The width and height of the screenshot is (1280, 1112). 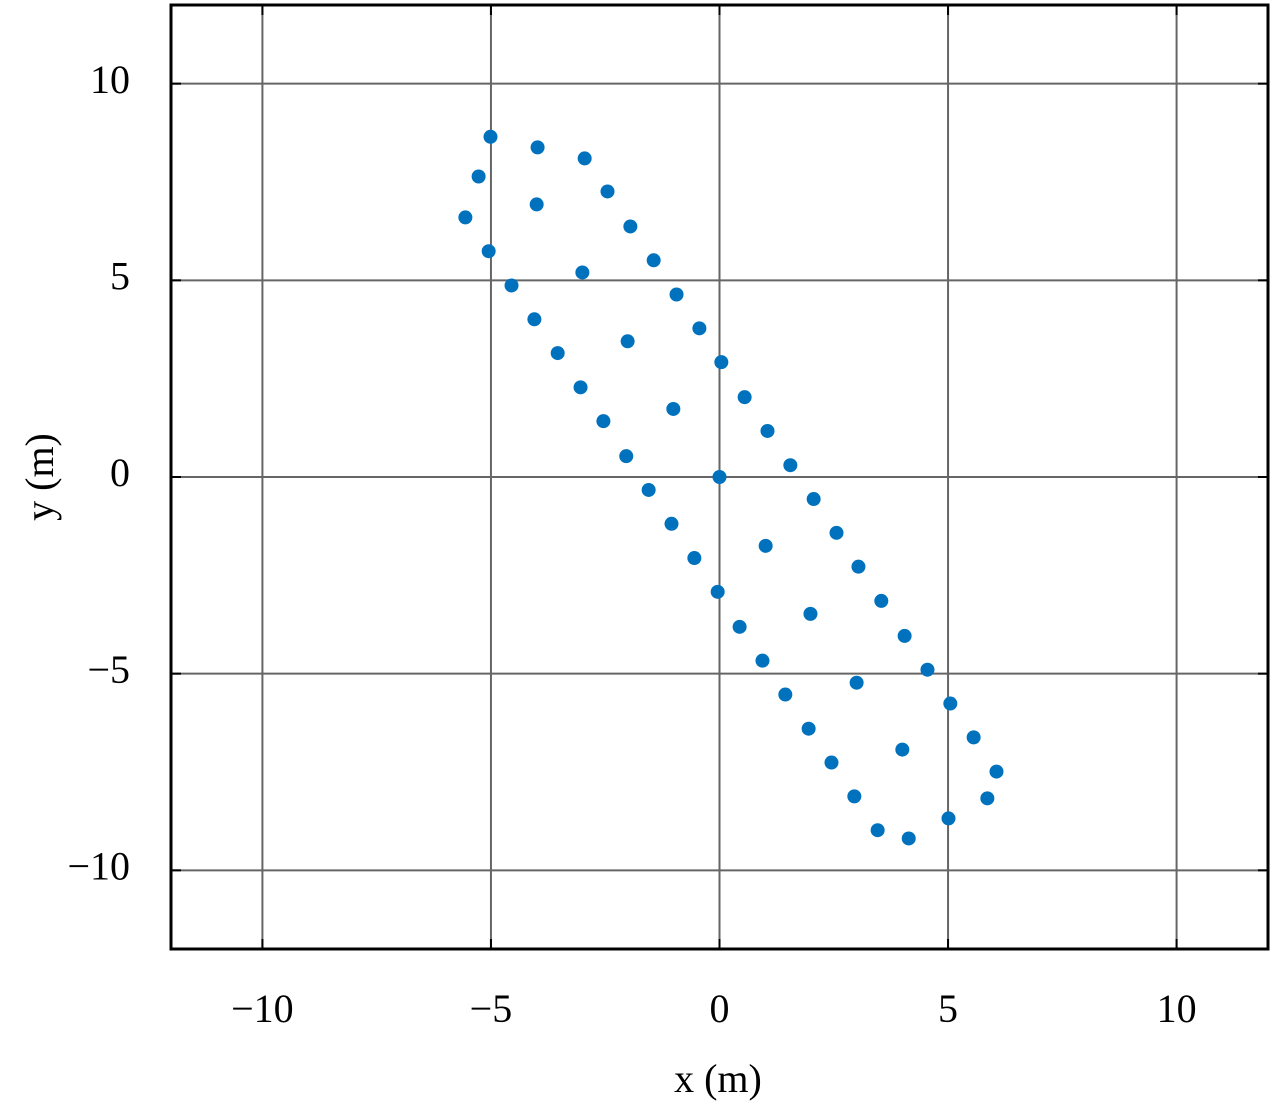 What do you see at coordinates (120, 276) in the screenshot?
I see `y-tick-label: 5` at bounding box center [120, 276].